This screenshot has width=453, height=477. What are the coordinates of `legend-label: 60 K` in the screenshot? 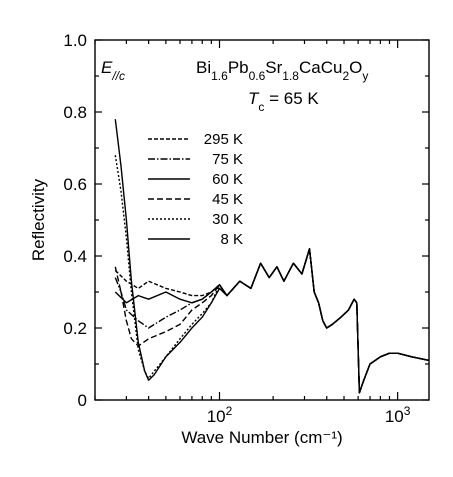 It's located at (227, 179).